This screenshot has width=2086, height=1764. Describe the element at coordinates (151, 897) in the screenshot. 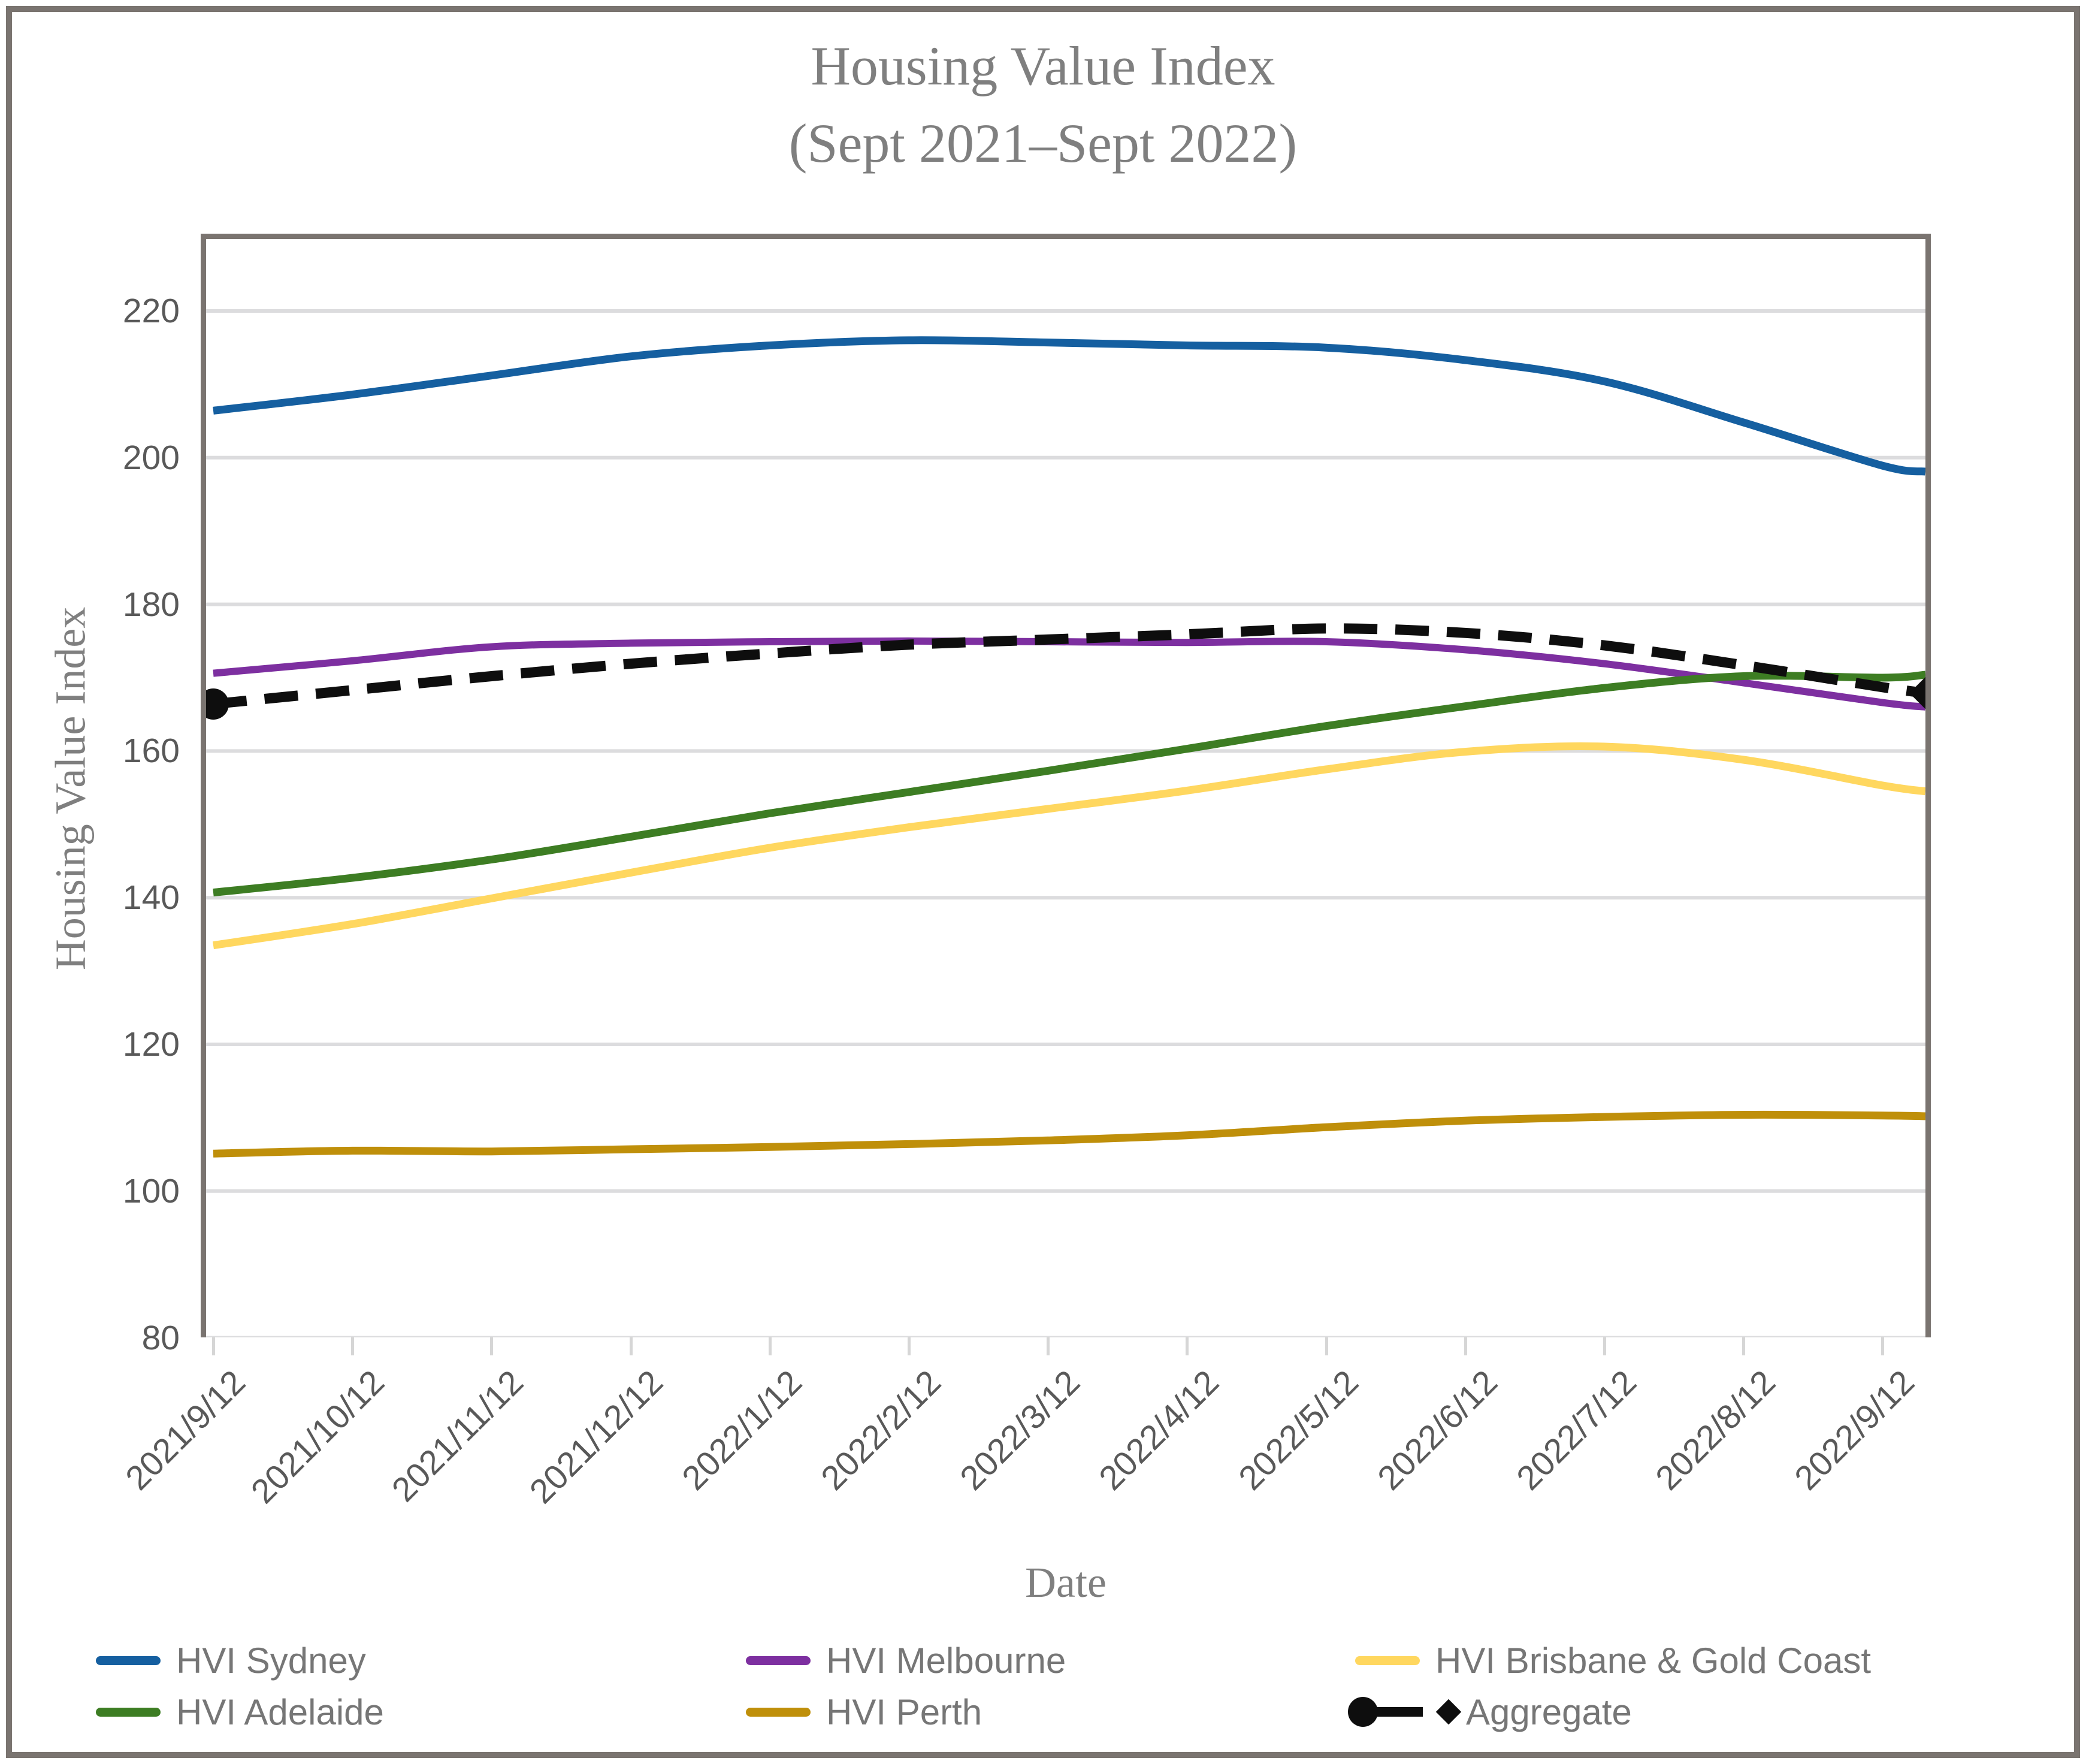

I see `y-tick-label-140: 140` at that location.